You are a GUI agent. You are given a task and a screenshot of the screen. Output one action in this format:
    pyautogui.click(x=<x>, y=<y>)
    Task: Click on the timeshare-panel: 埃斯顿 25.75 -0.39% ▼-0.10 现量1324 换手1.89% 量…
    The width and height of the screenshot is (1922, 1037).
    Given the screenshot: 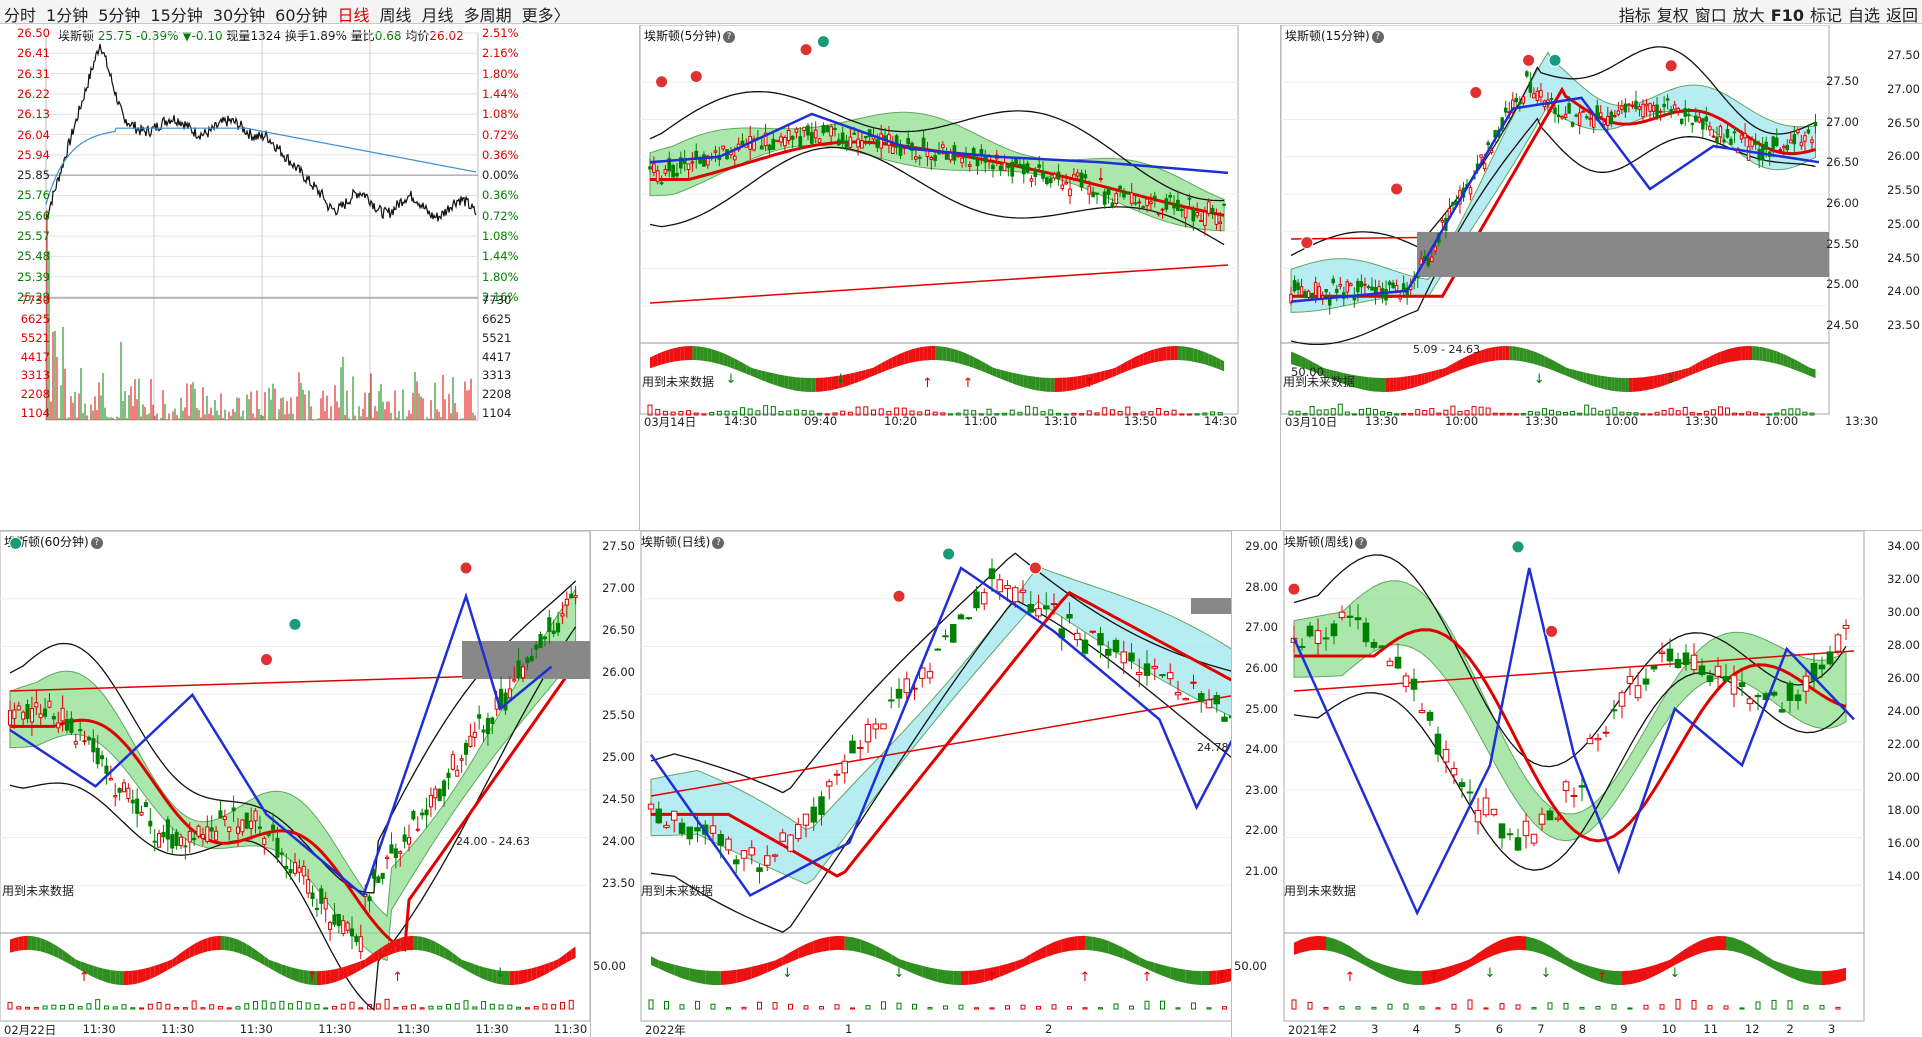 What is the action you would take?
    pyautogui.click(x=261, y=227)
    